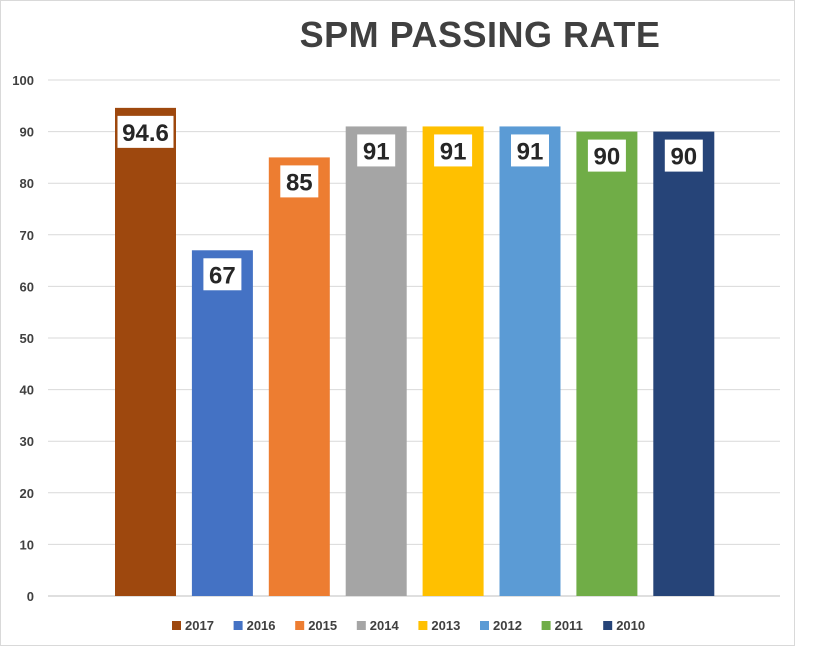  I want to click on bar-2016, so click(222, 423).